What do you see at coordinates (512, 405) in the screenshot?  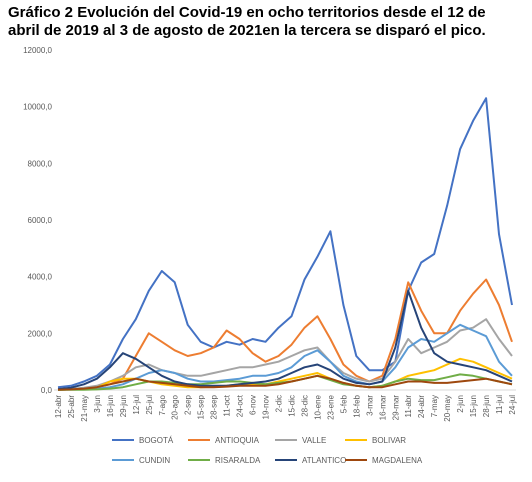 I see `x-tick-label: 24-jul` at bounding box center [512, 405].